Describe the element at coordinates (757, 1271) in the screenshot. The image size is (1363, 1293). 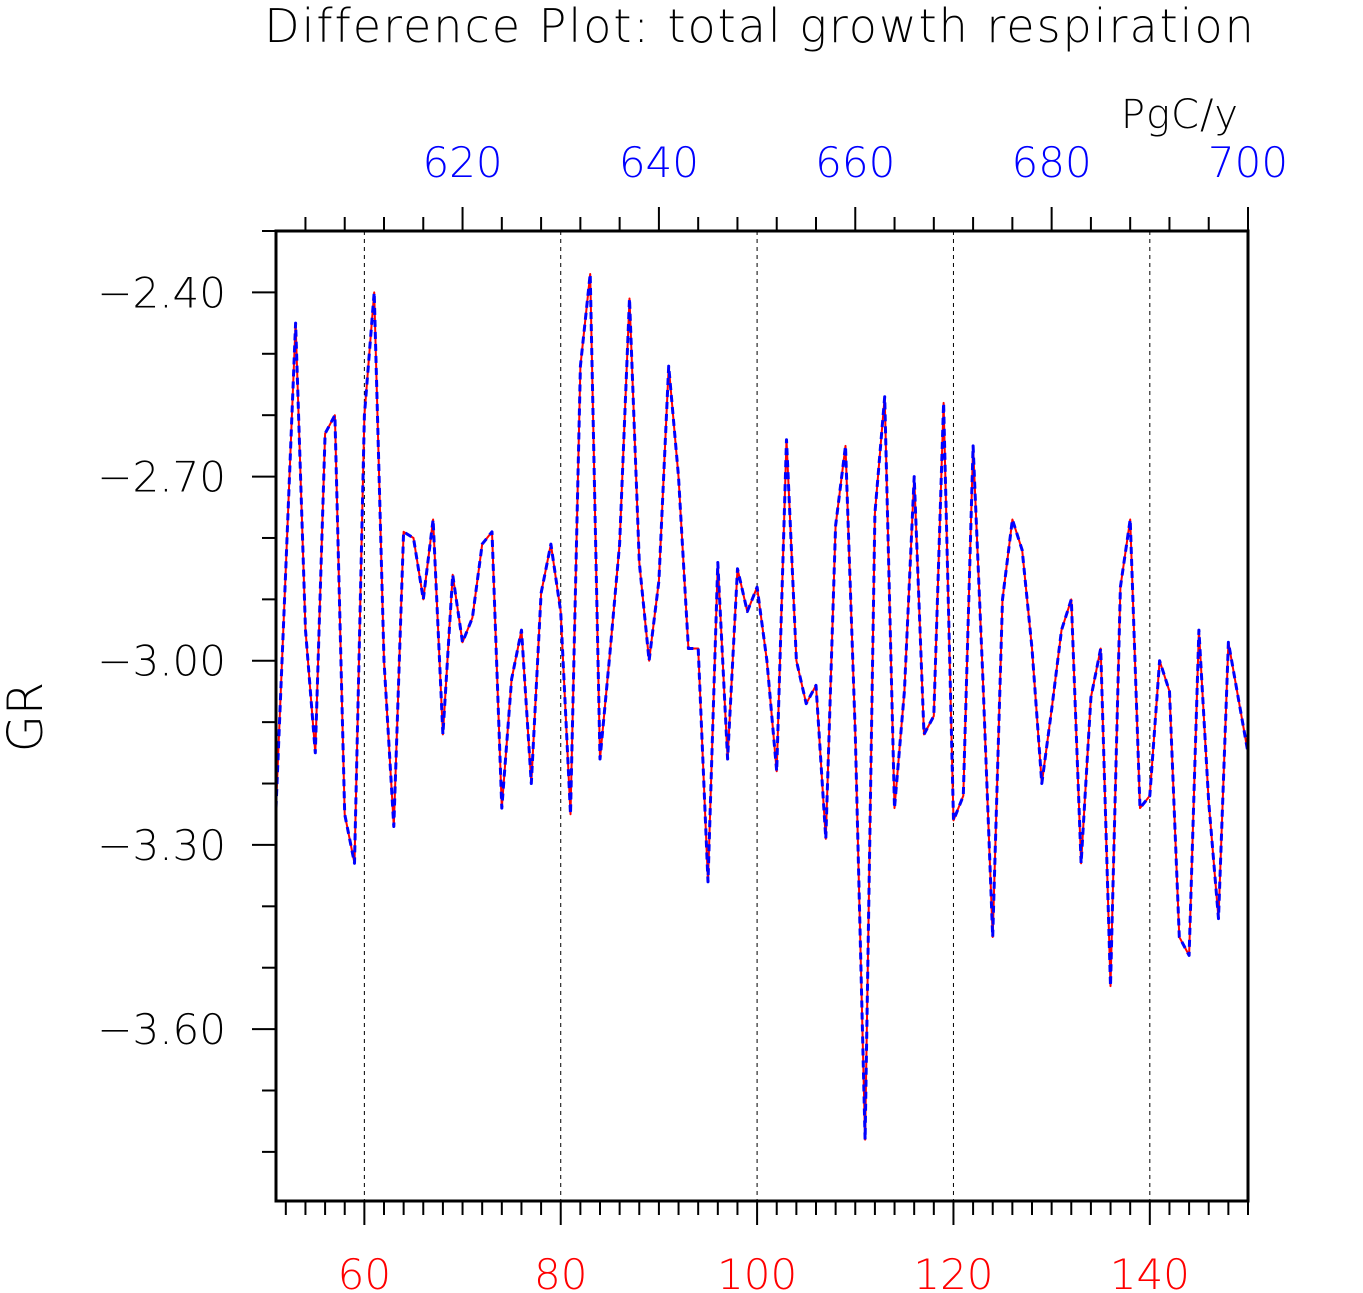
I see `x-tick-label: 100` at that location.